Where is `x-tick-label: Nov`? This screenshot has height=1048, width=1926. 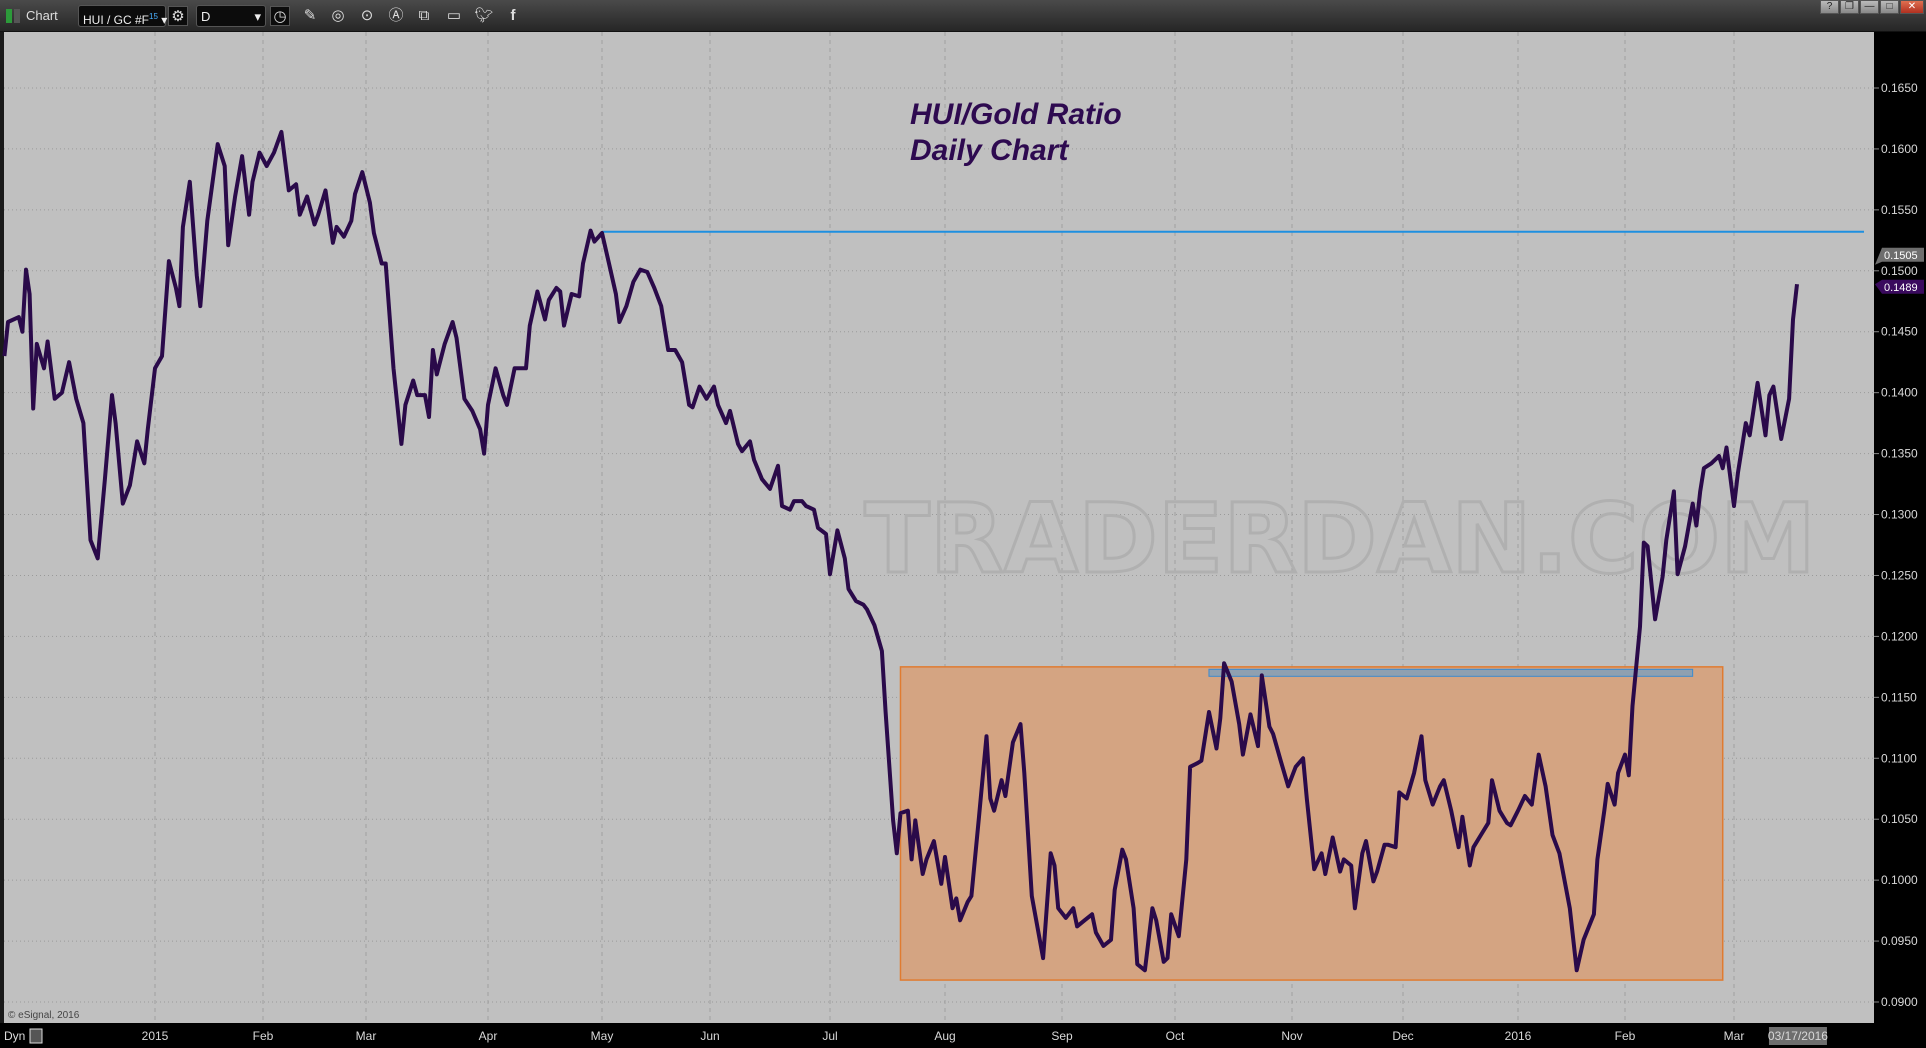
x-tick-label: Nov is located at coordinates (1291, 1036).